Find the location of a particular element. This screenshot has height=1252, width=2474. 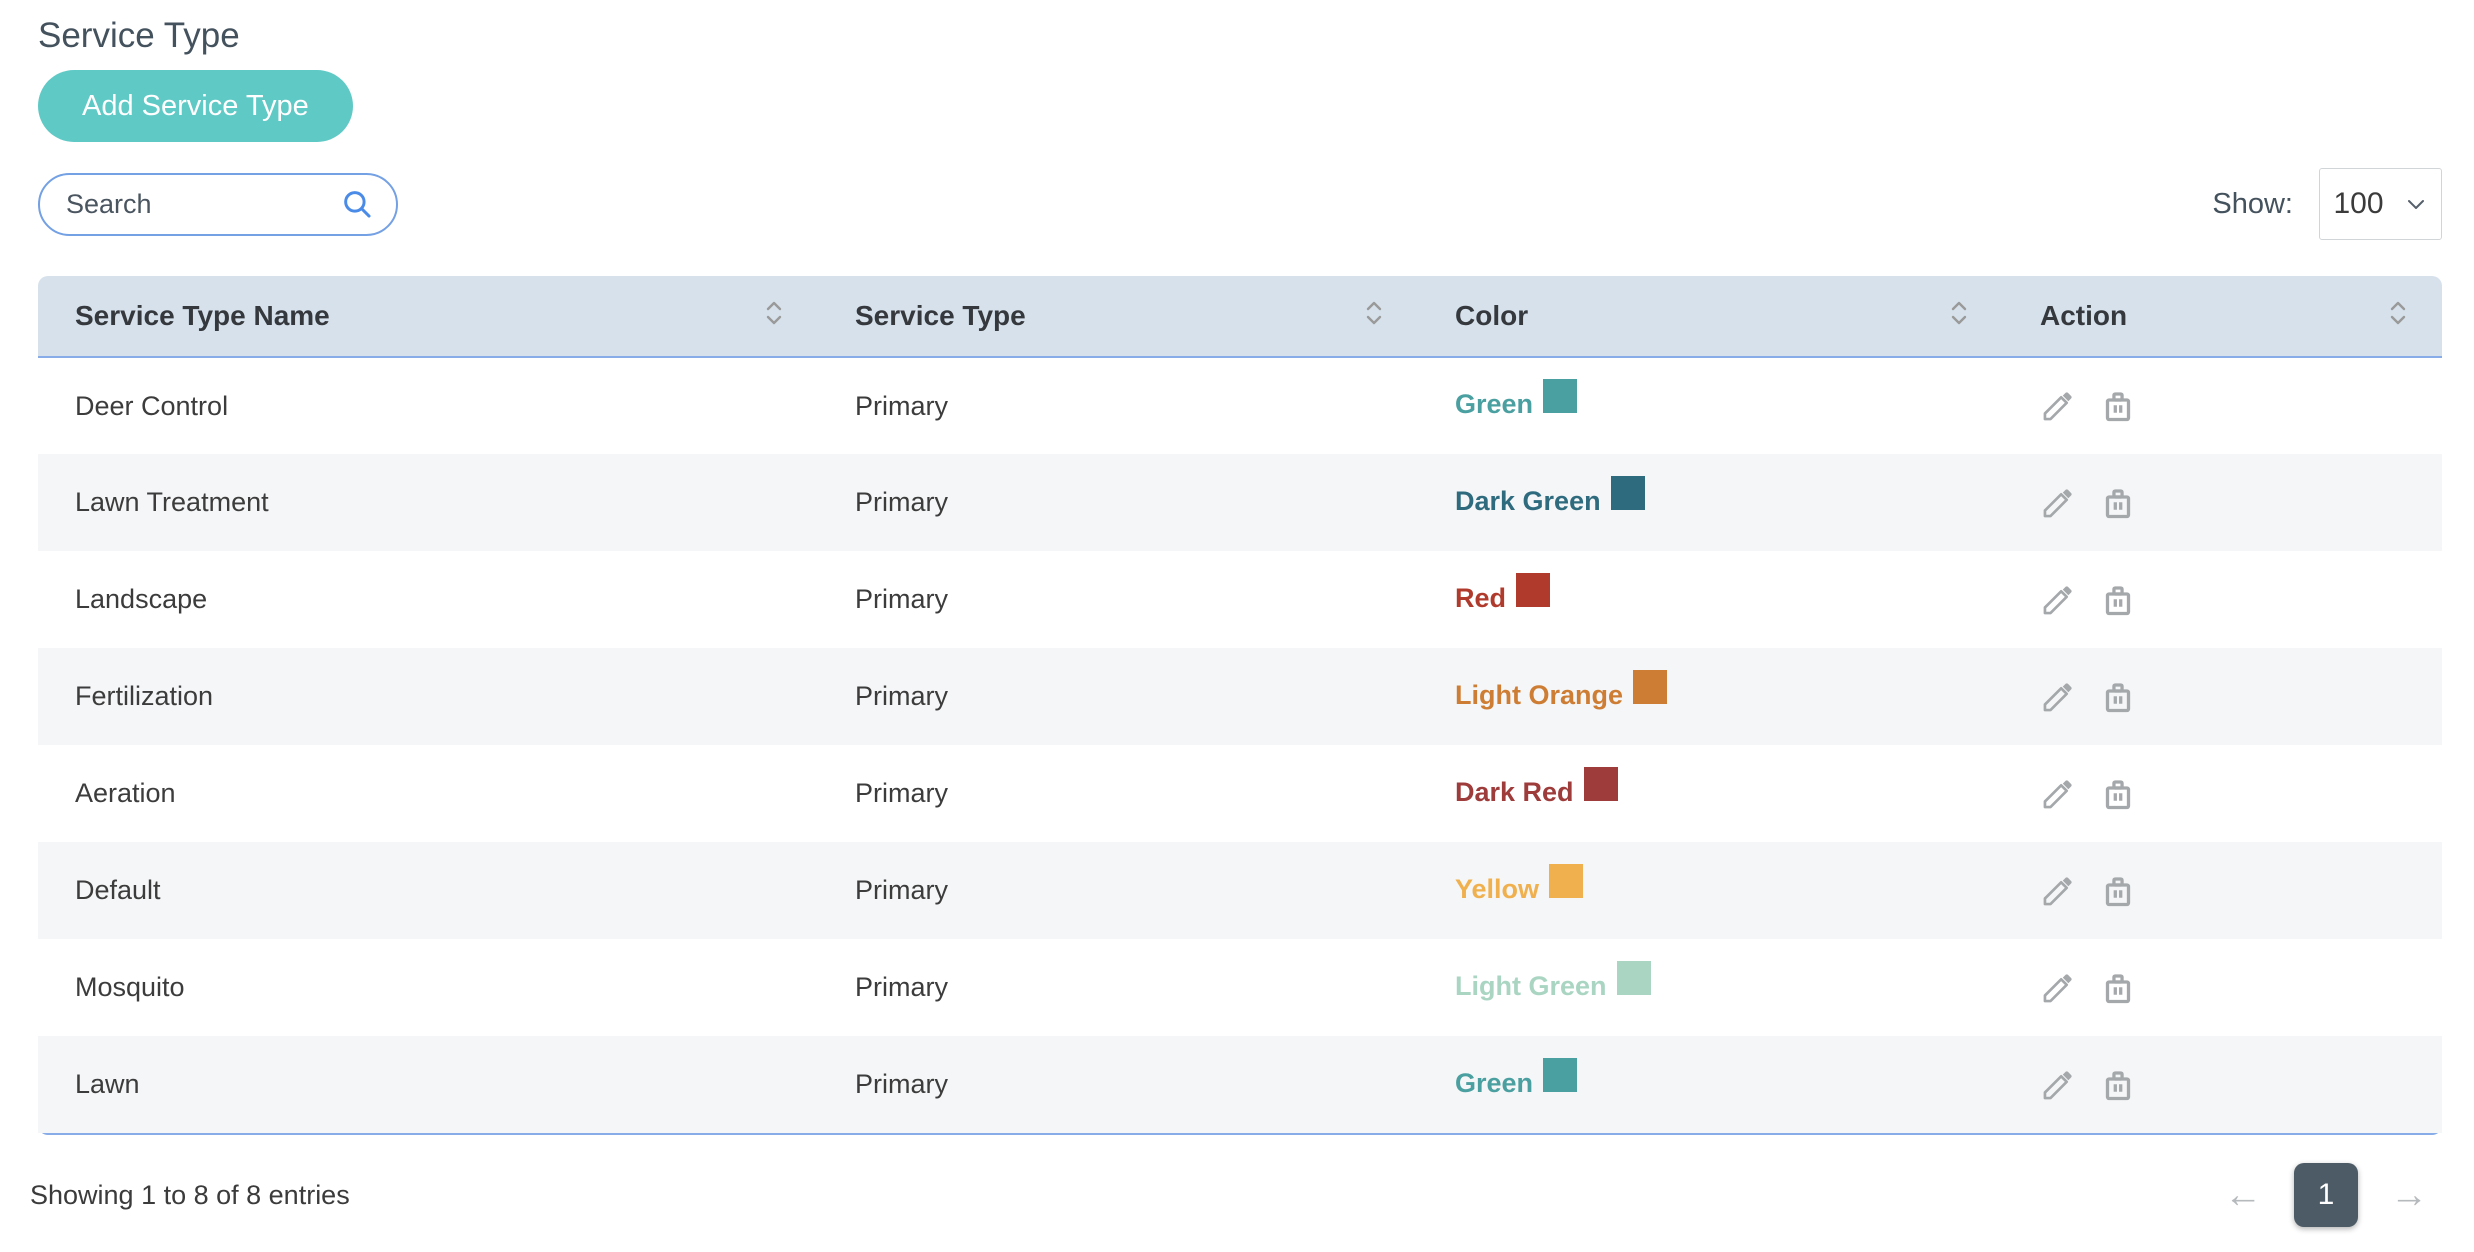

table-row: Landscape Primary Red is located at coordinates (1240, 599).